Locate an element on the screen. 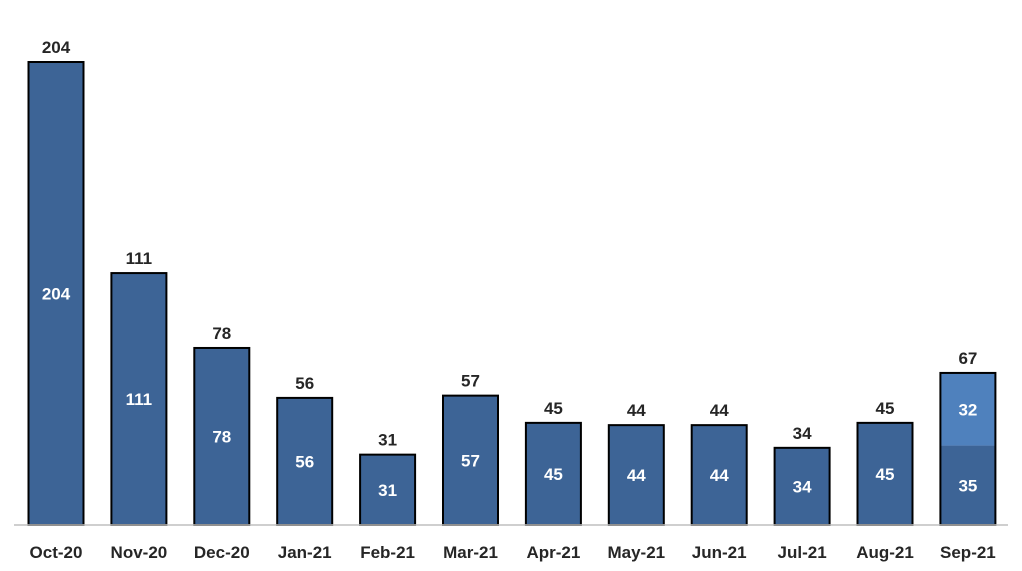 This screenshot has width=1022, height=571. x-tick-label-mar-21: Mar-21 is located at coordinates (470, 552).